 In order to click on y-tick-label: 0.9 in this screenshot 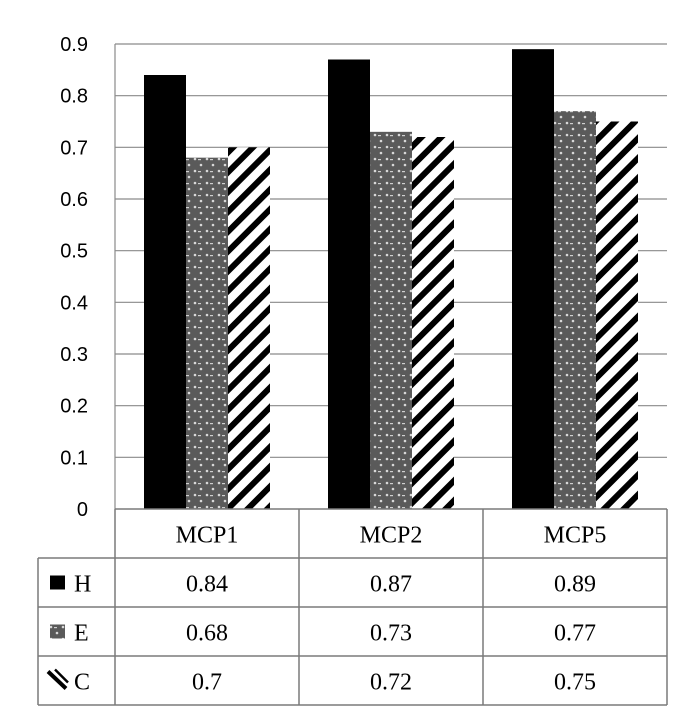, I will do `click(74, 45)`.